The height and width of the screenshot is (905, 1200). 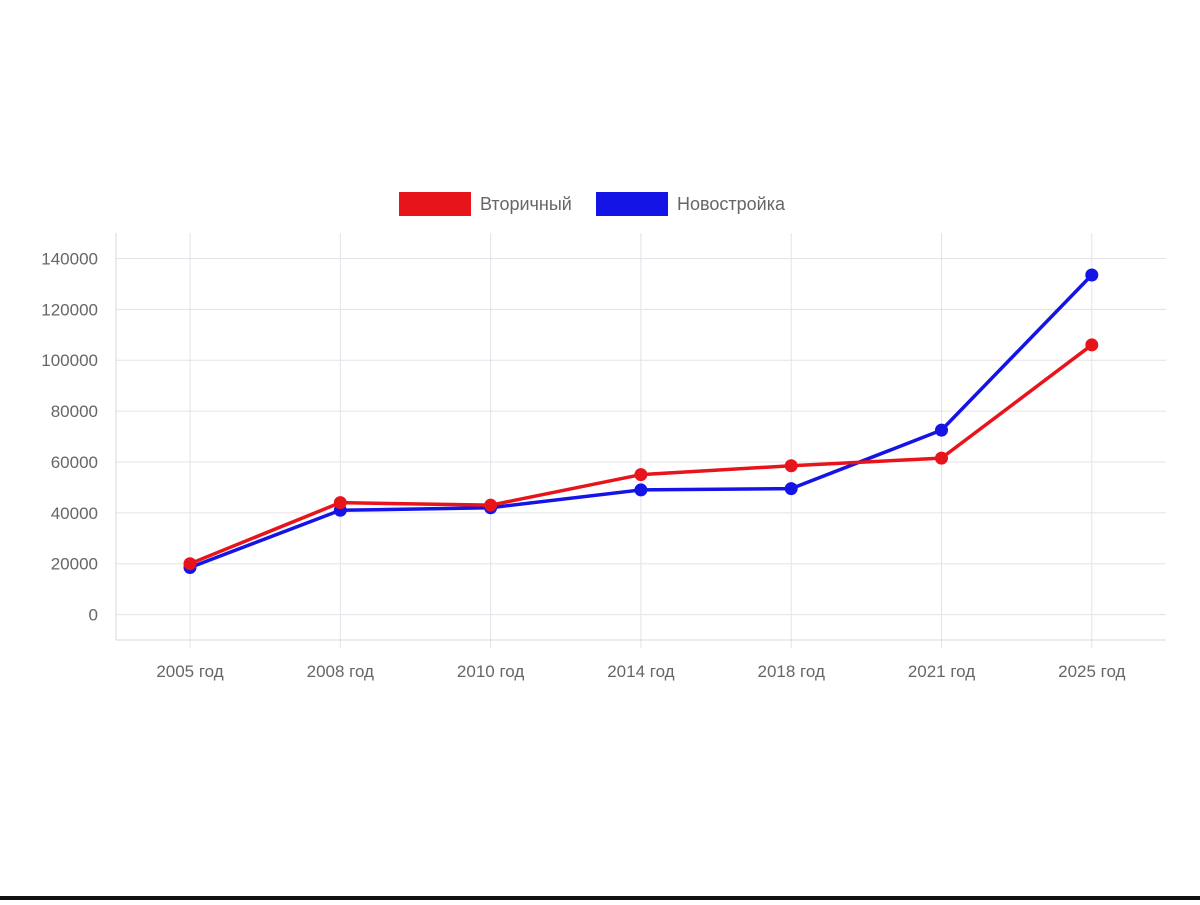 What do you see at coordinates (941, 671) in the screenshot?
I see `x-tick-label: 2021 год` at bounding box center [941, 671].